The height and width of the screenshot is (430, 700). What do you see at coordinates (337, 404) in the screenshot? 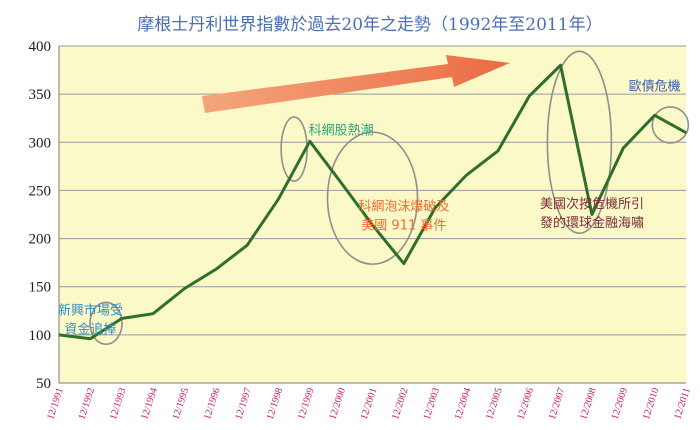
I see `x-tick-label: 12/2000` at bounding box center [337, 404].